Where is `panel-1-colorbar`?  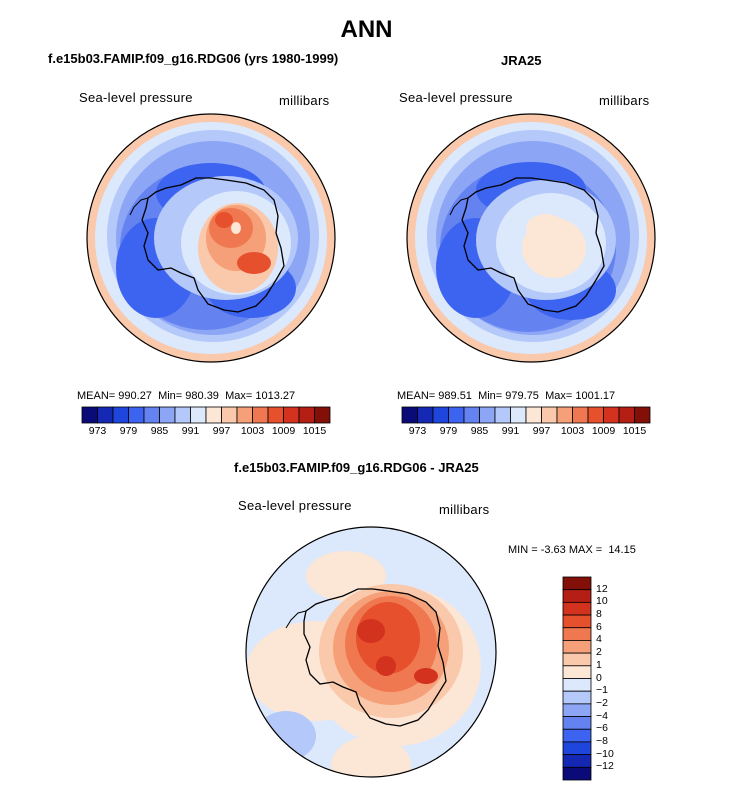
panel-1-colorbar is located at coordinates (206, 415).